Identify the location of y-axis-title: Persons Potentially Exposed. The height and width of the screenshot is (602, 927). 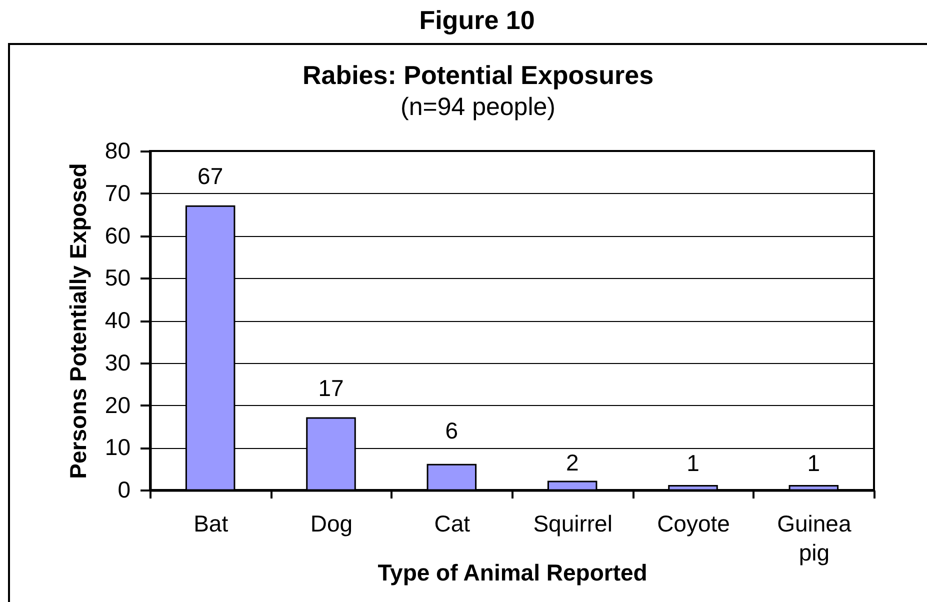
(77, 321).